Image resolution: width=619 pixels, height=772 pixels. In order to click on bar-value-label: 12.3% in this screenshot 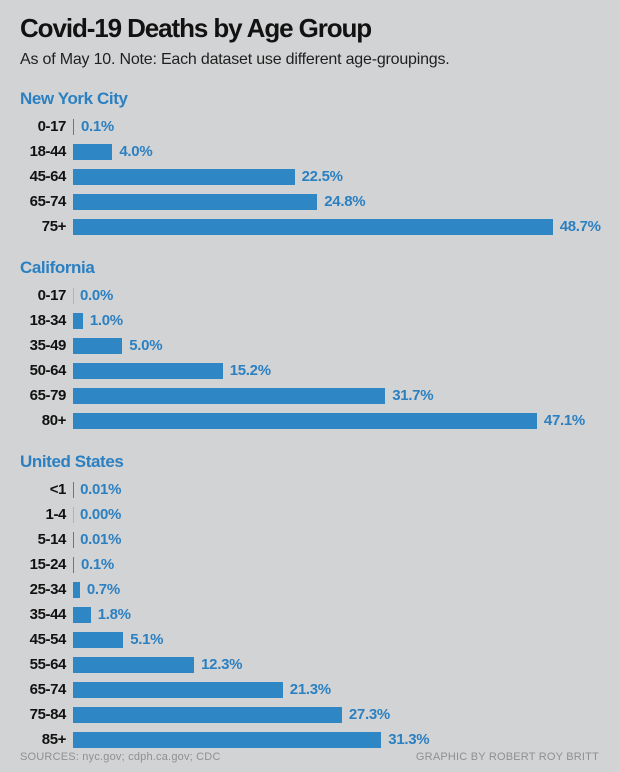, I will do `click(222, 665)`.